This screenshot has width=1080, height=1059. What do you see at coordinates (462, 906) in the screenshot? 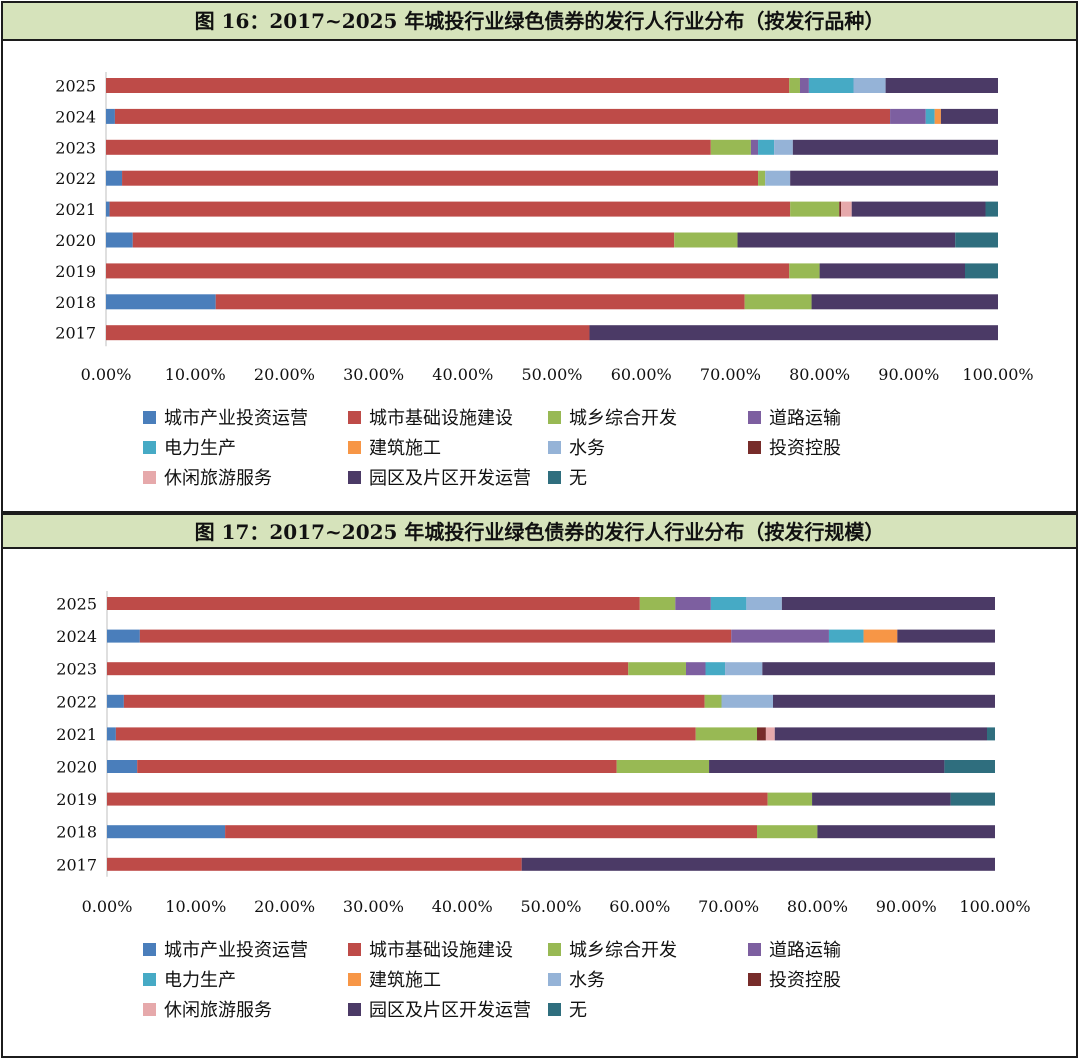
I see `x-tick-label: 40.00%` at bounding box center [462, 906].